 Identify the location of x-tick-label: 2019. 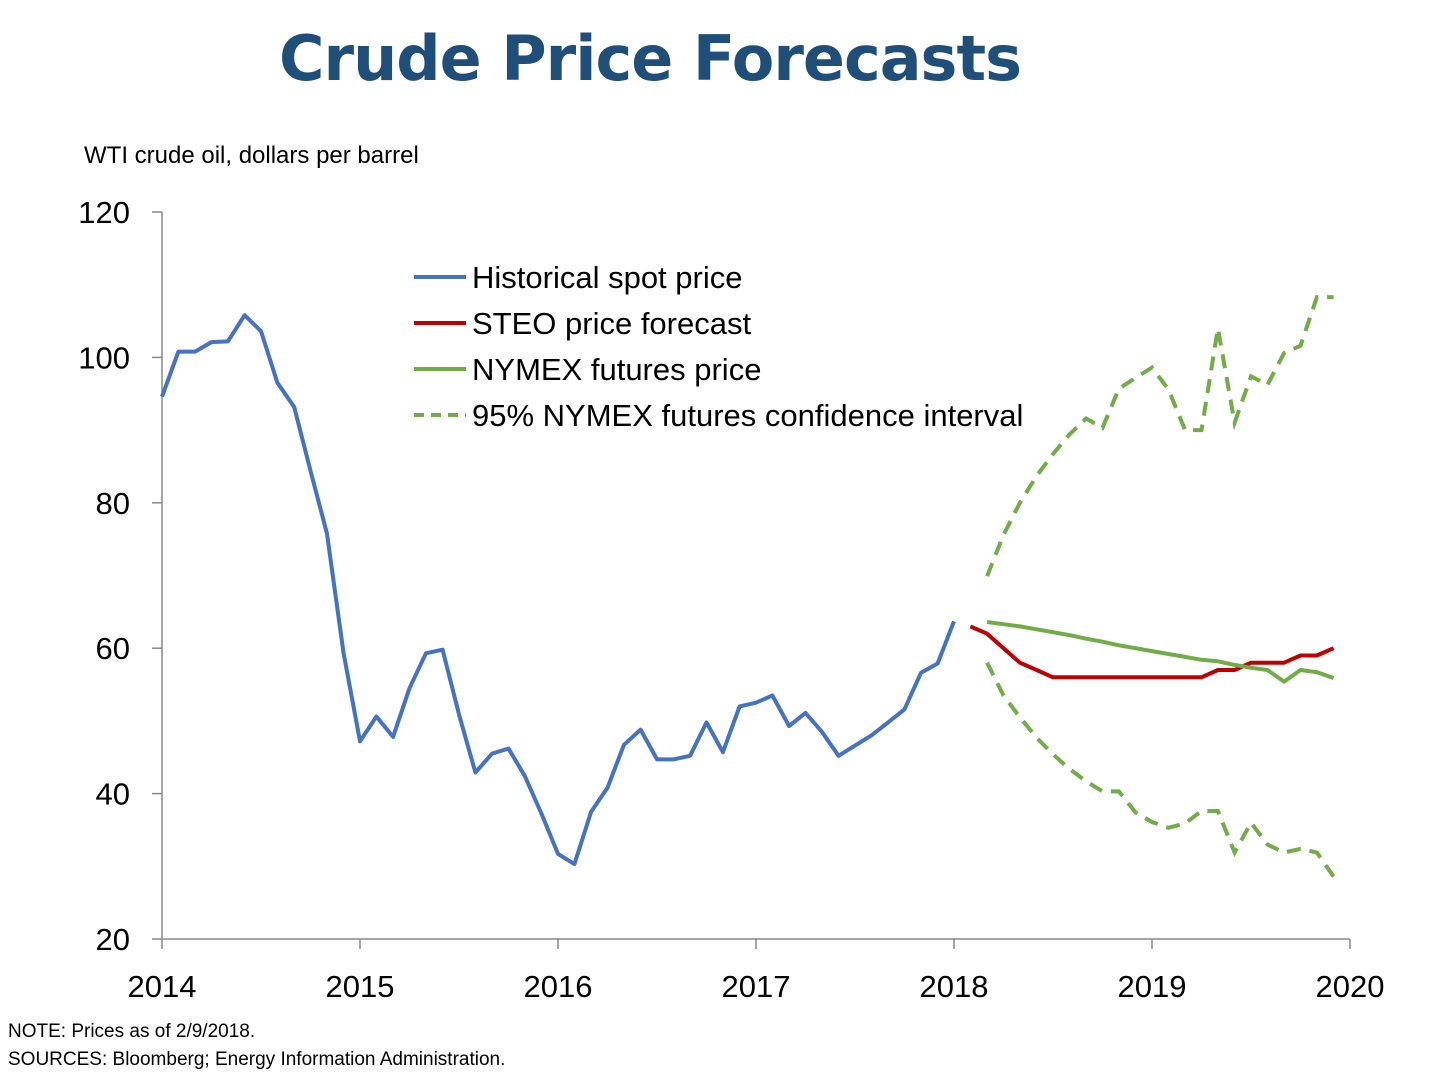
(1152, 986).